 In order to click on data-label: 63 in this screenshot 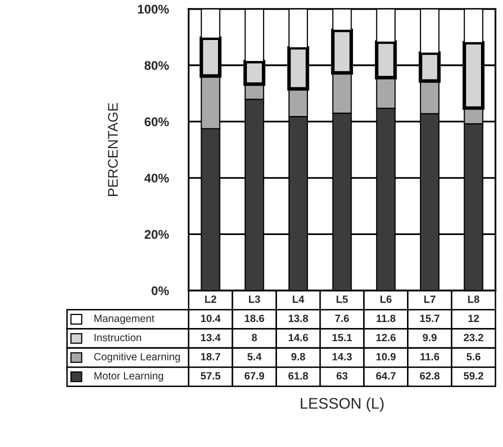, I will do `click(342, 376)`.